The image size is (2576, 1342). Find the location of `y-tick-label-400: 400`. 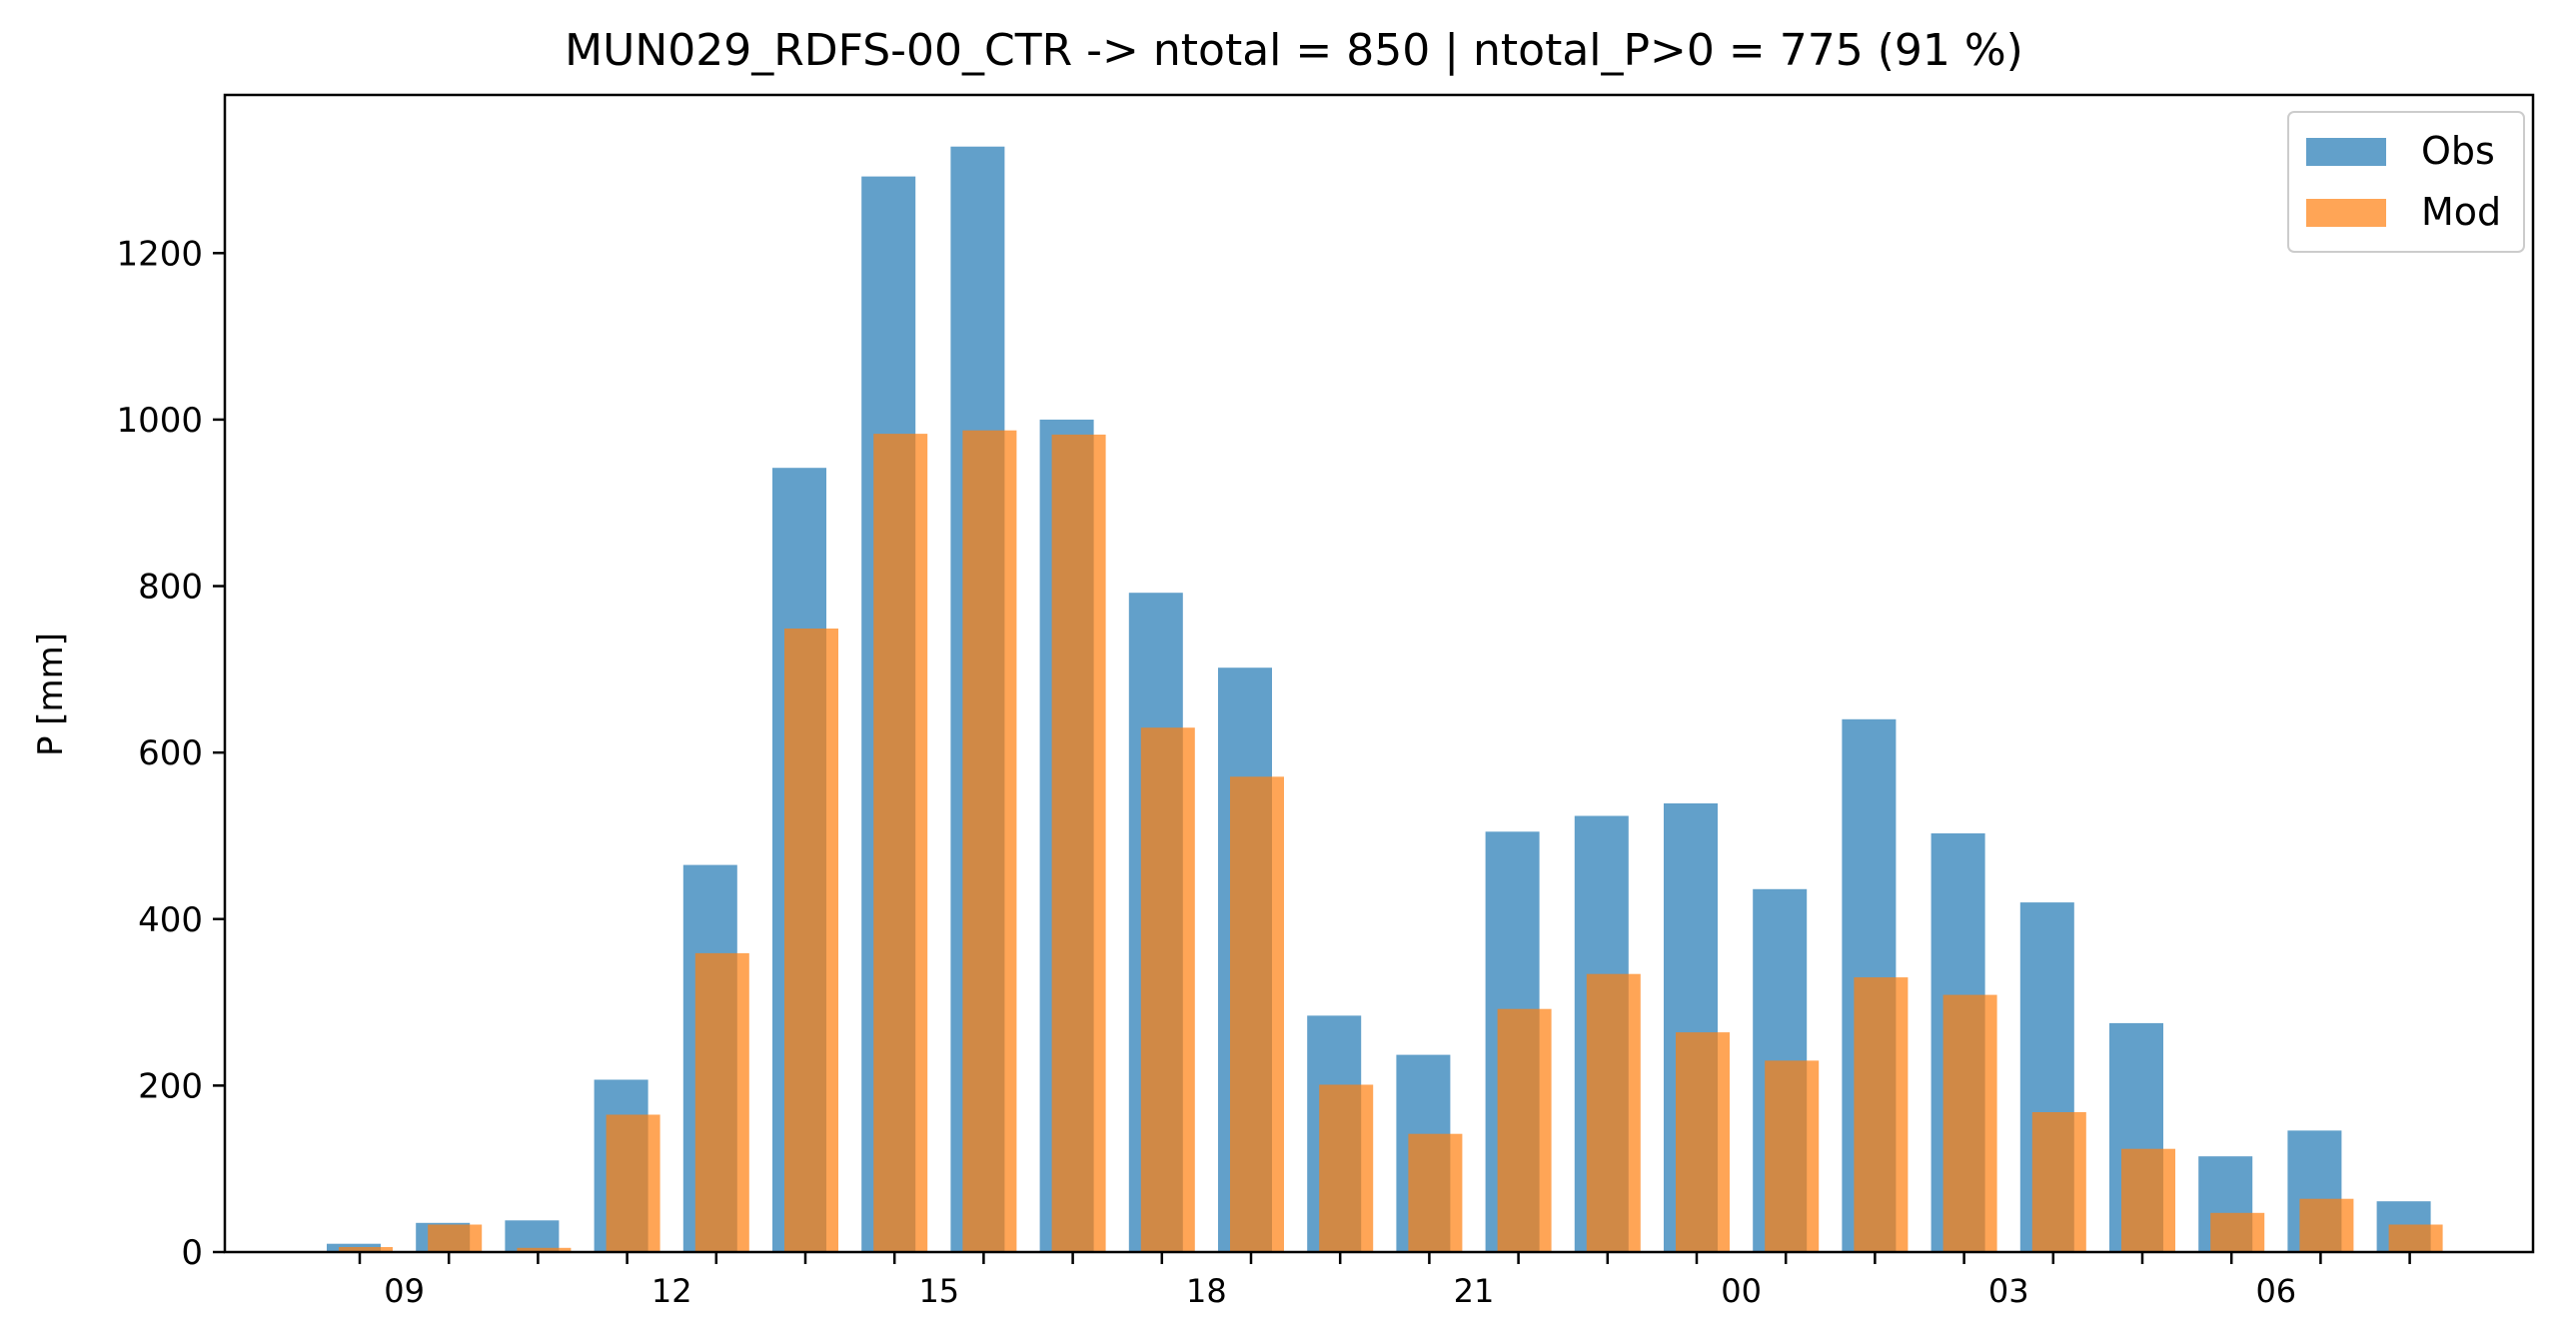

y-tick-label-400: 400 is located at coordinates (170, 920).